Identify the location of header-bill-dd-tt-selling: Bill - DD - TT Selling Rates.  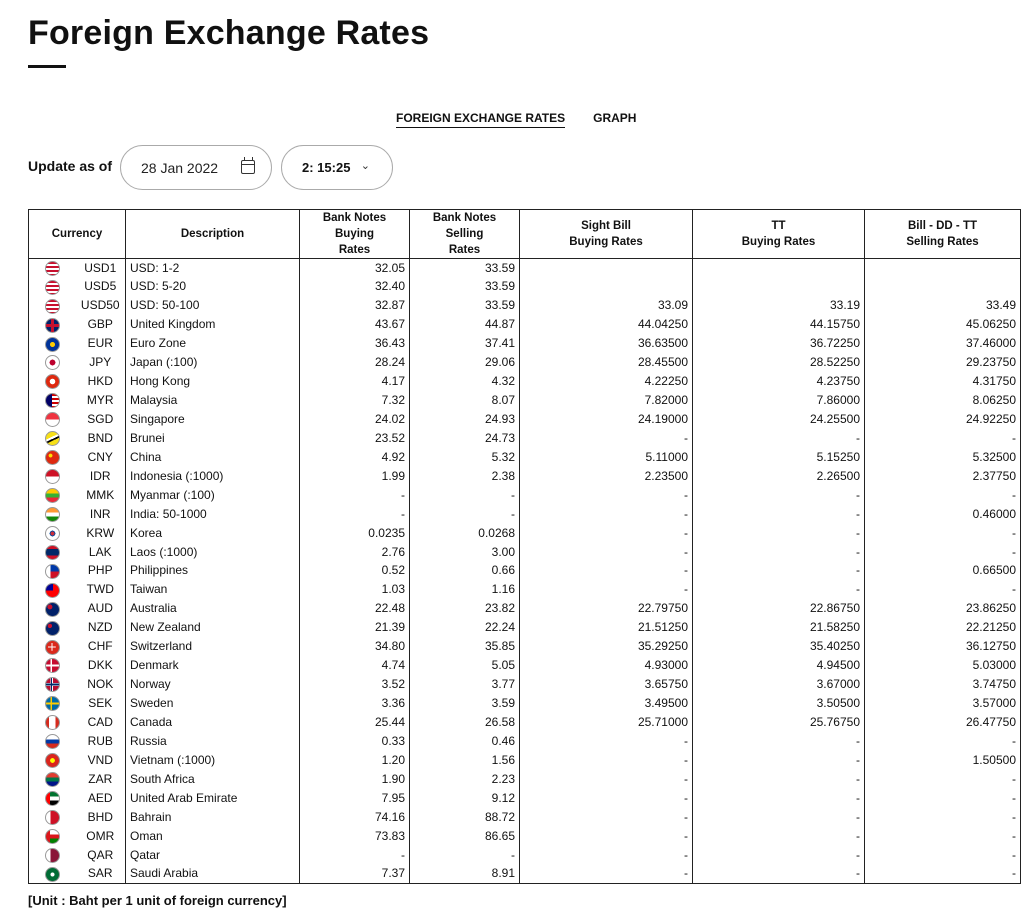
(942, 234).